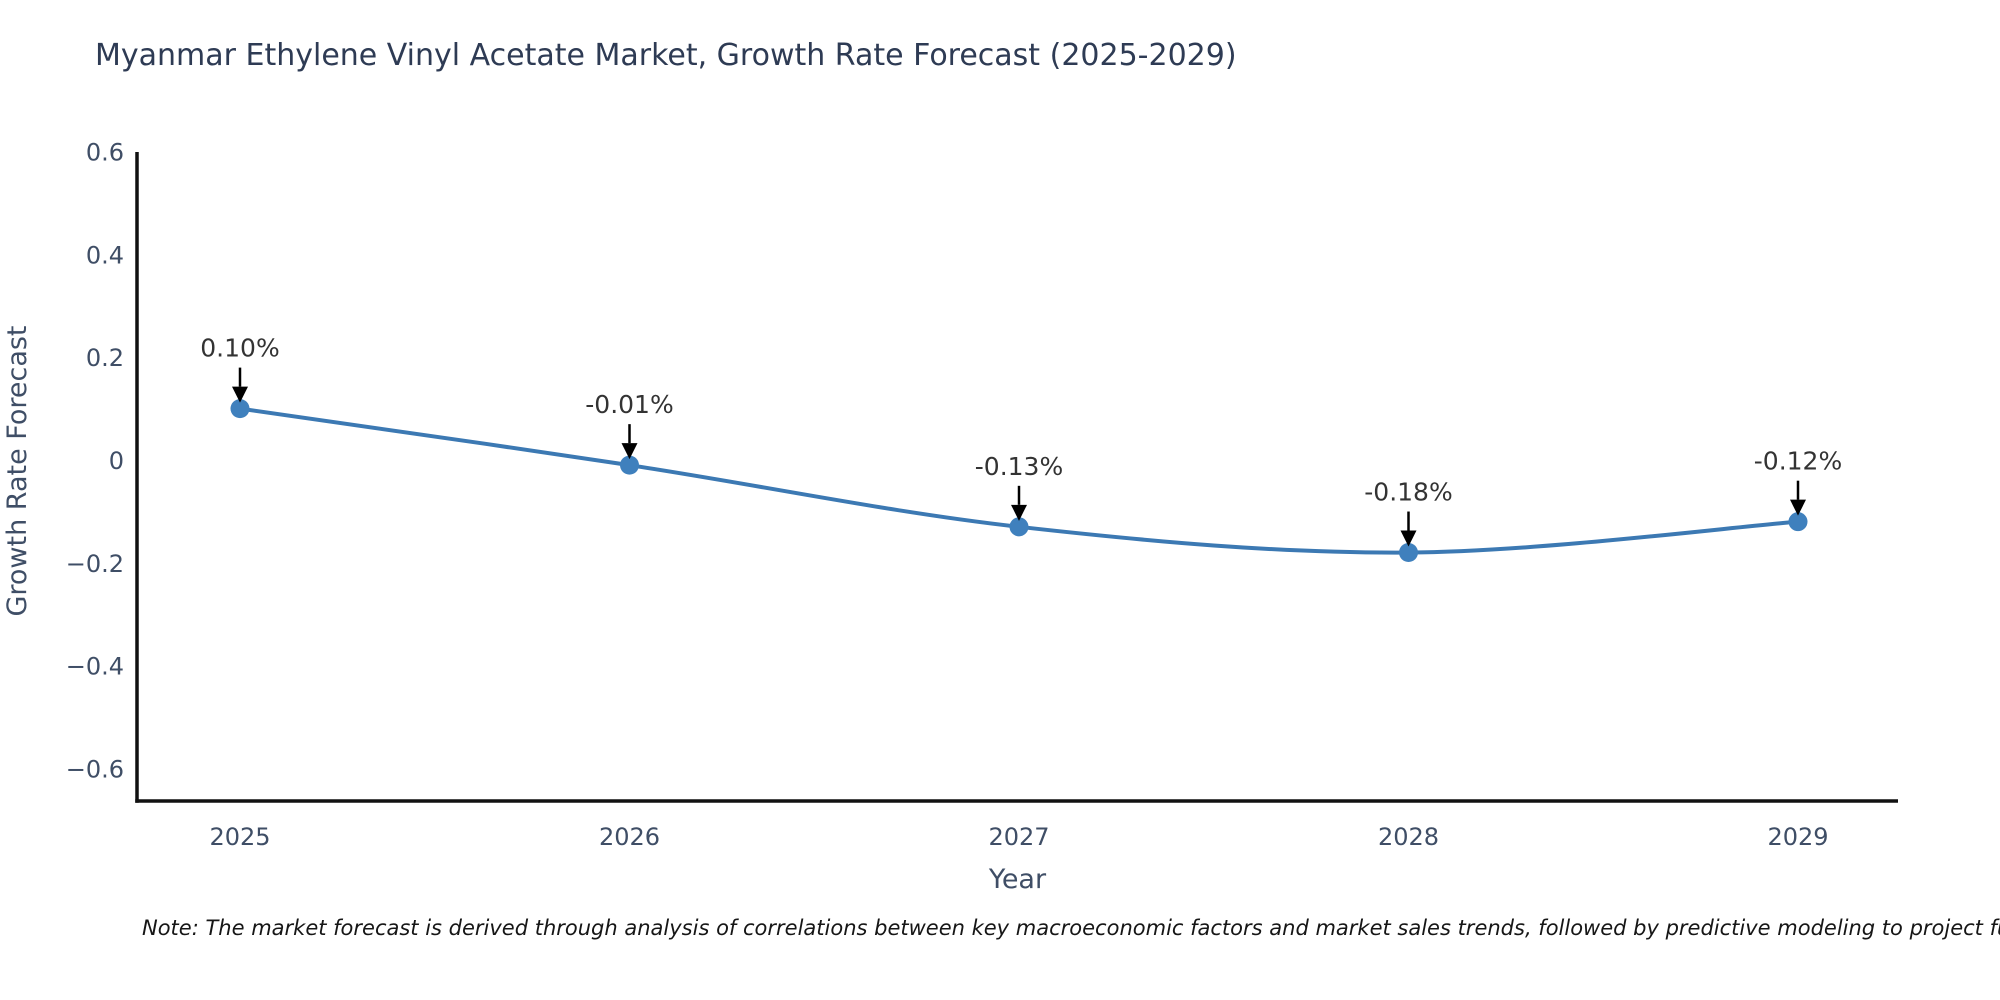 The image size is (2000, 1000). Describe the element at coordinates (629, 837) in the screenshot. I see `x-tick-label: 2026` at that location.